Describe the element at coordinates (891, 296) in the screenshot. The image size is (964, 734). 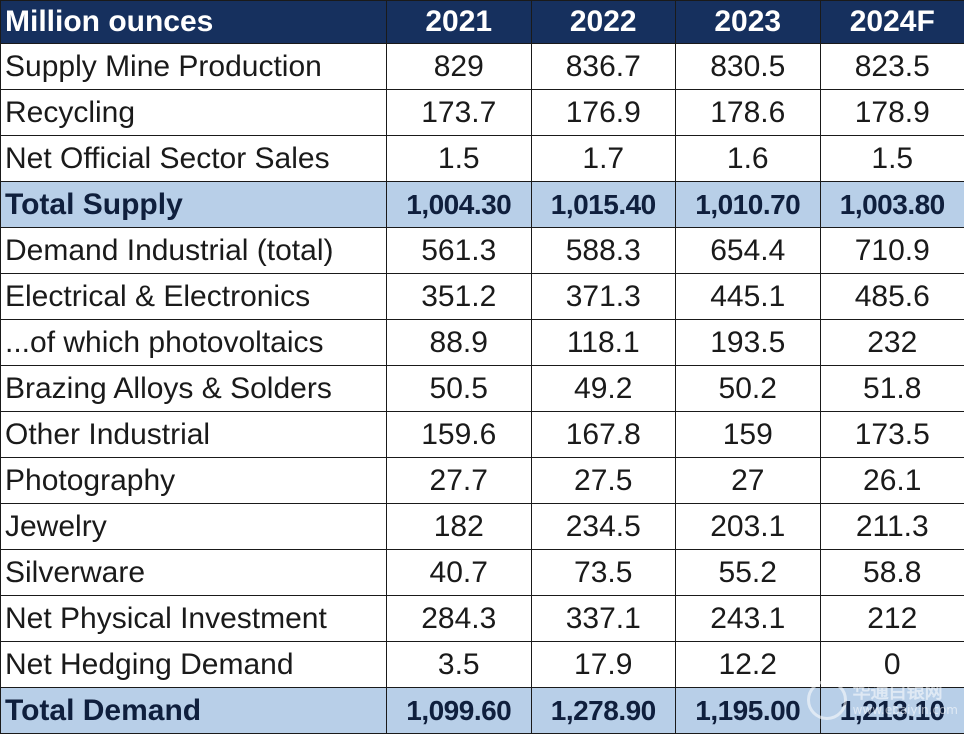
I see `value-cell: 485.6` at that location.